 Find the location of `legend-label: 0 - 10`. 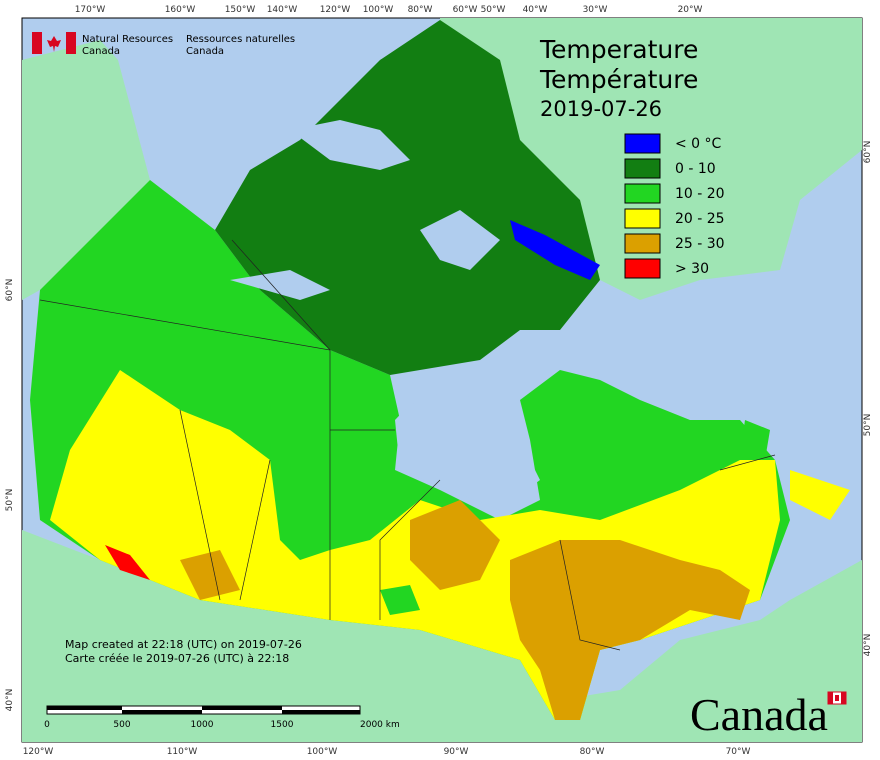

legend-label: 0 - 10 is located at coordinates (695, 169).